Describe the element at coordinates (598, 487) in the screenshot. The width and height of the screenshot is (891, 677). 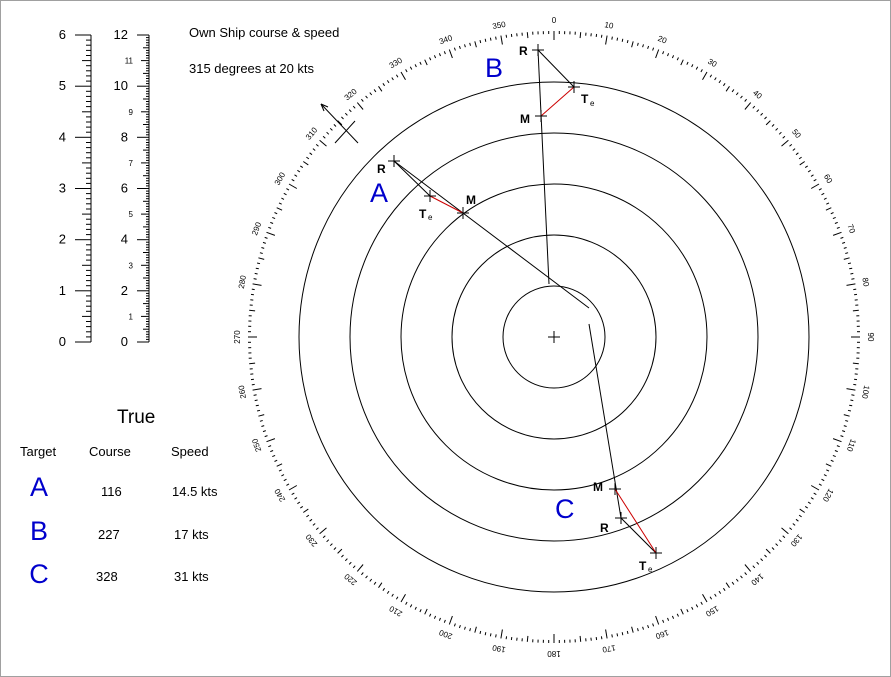
I see `target-c-m-label: M` at that location.